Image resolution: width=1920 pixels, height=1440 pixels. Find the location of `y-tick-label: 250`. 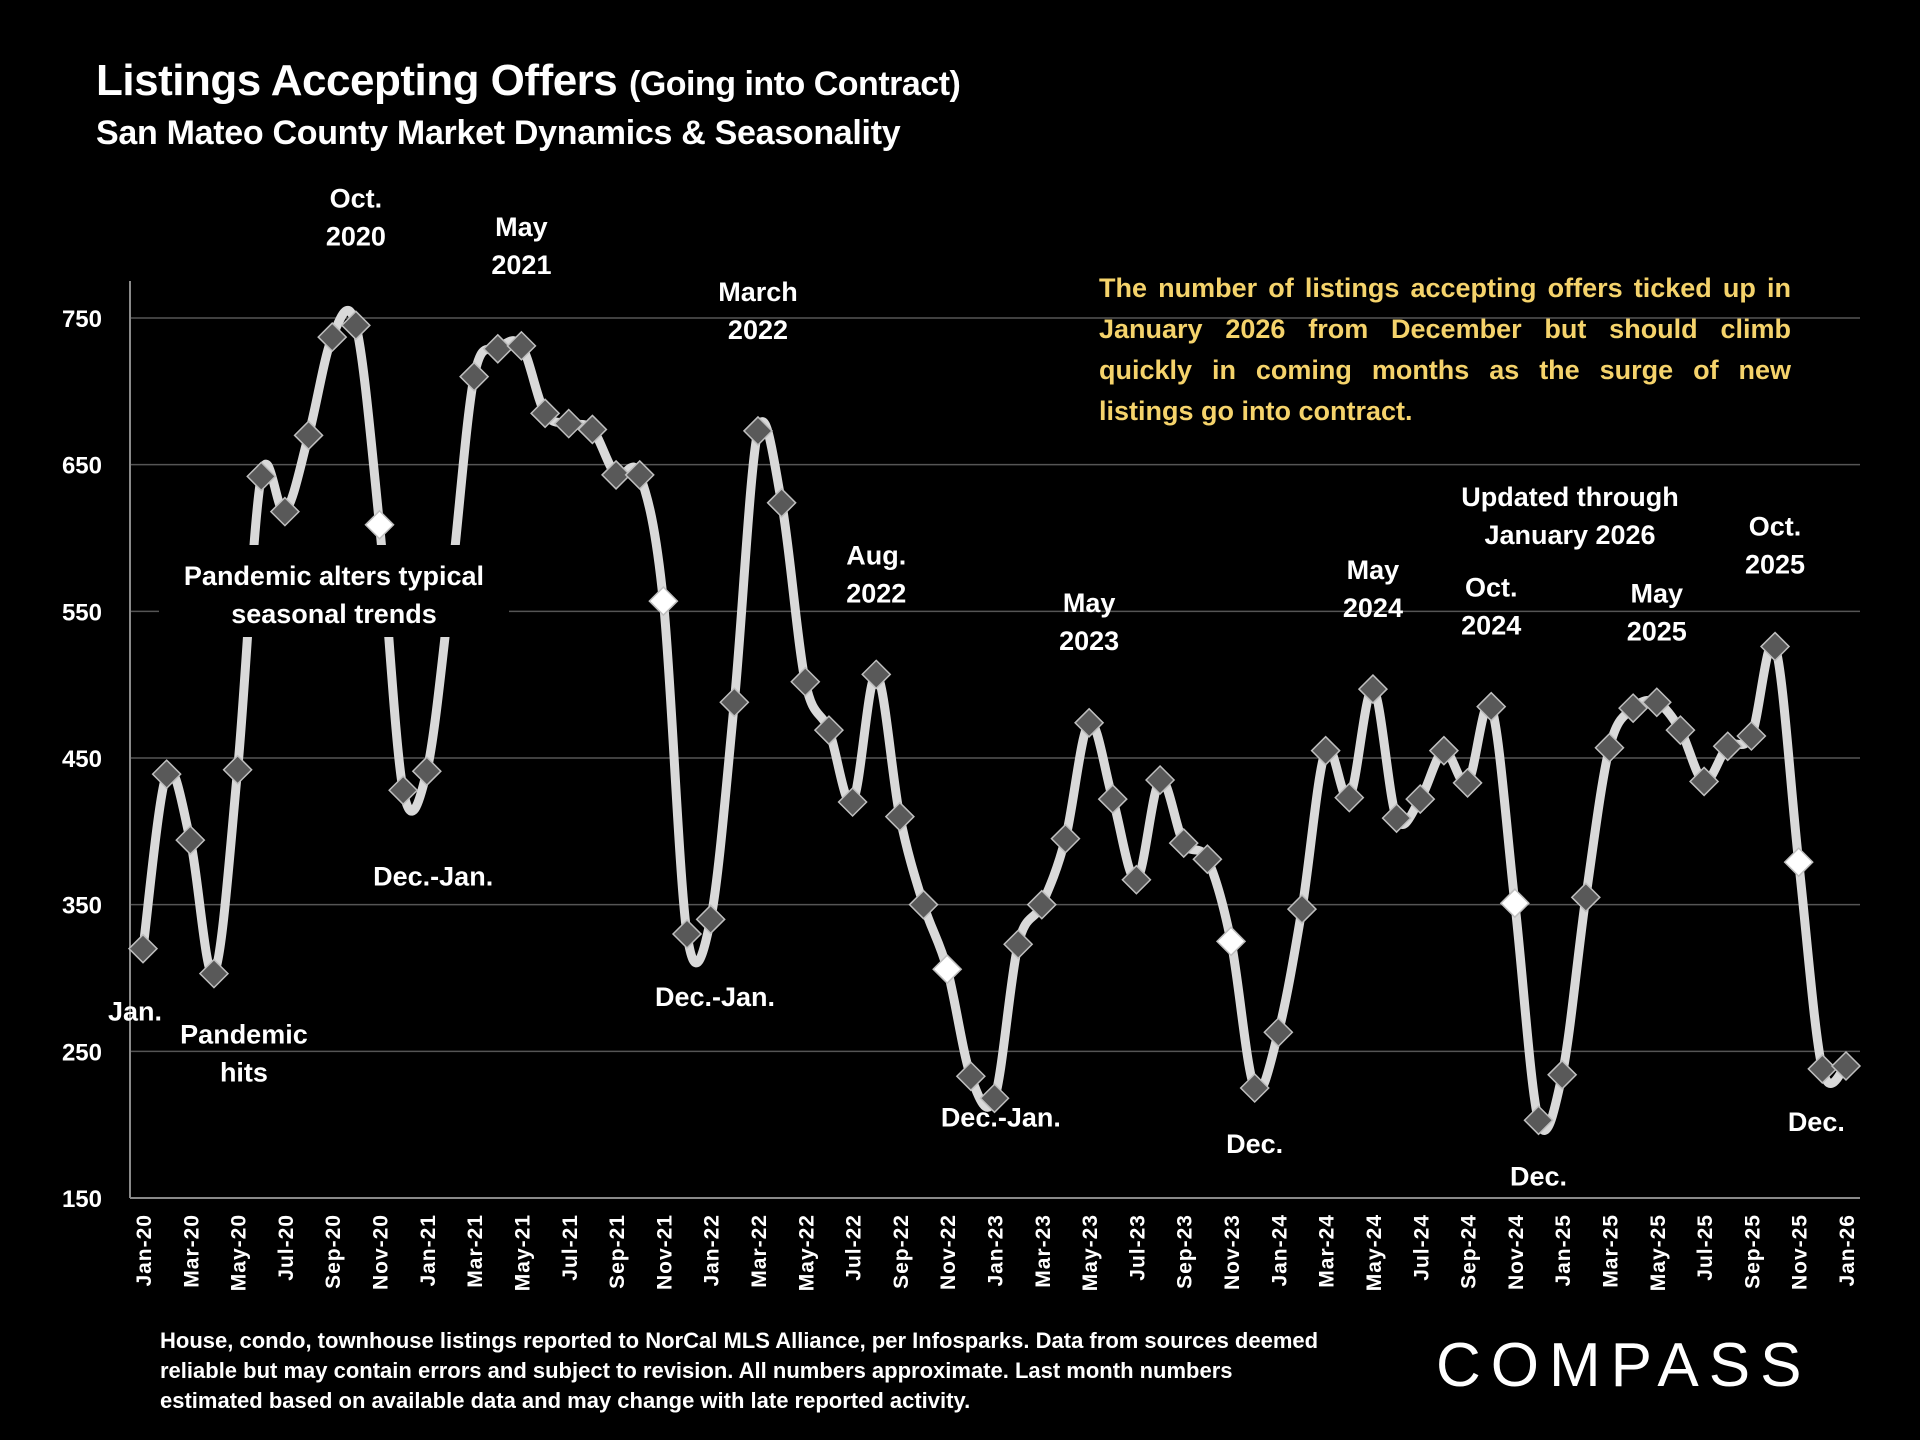

y-tick-label: 250 is located at coordinates (82, 1052).